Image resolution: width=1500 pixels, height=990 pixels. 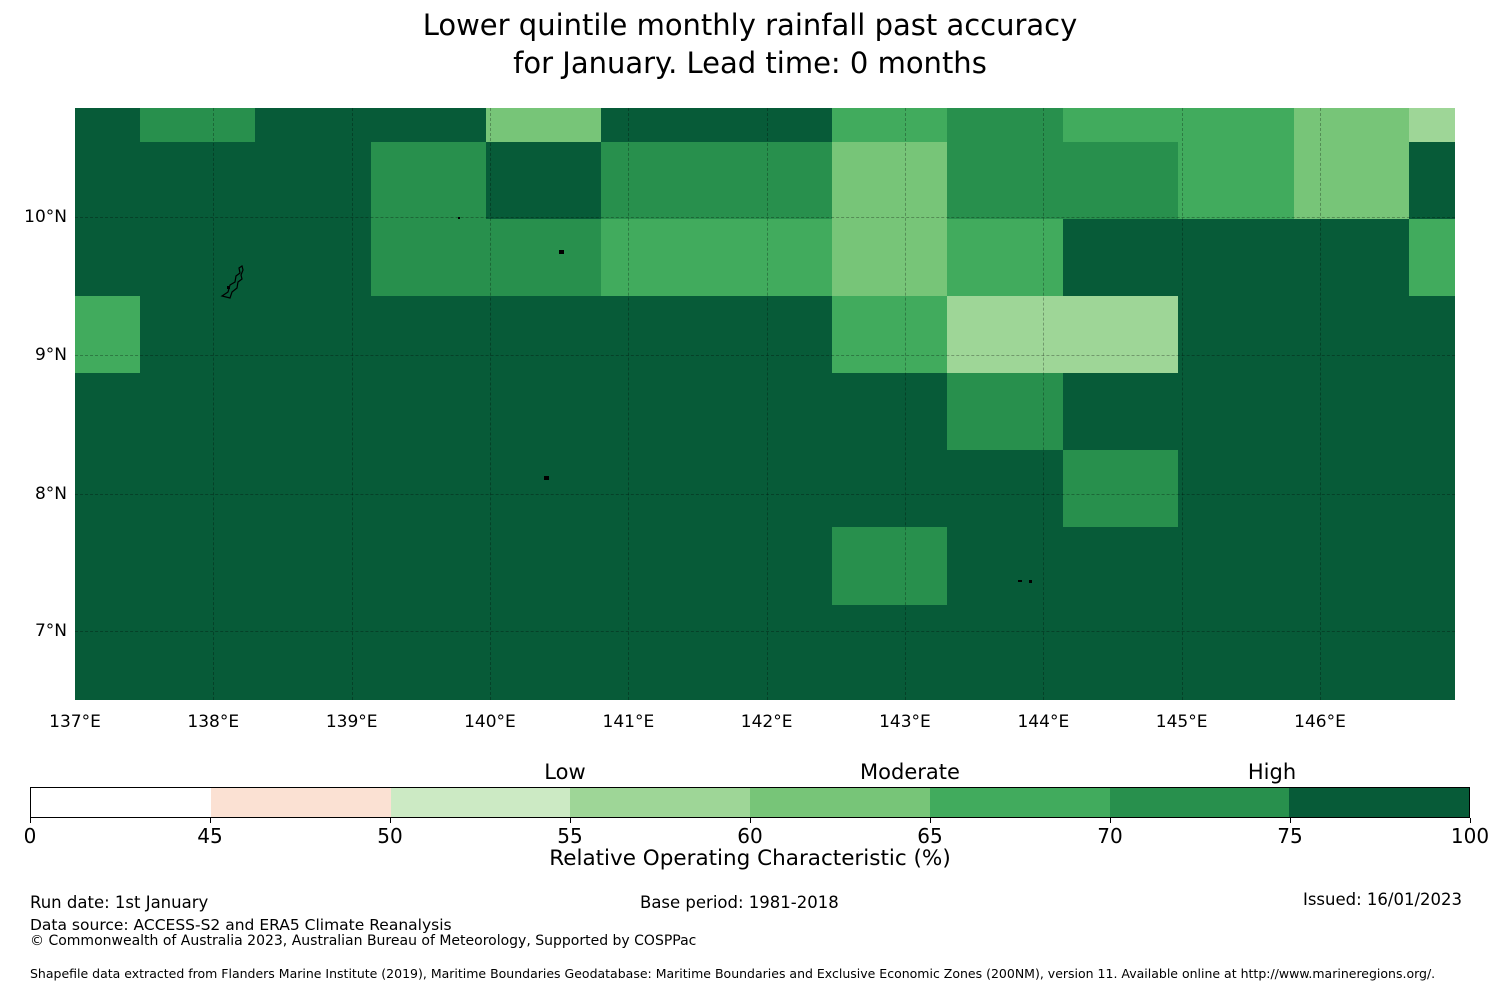 What do you see at coordinates (390, 836) in the screenshot?
I see `colorbar-tick-label: 50` at bounding box center [390, 836].